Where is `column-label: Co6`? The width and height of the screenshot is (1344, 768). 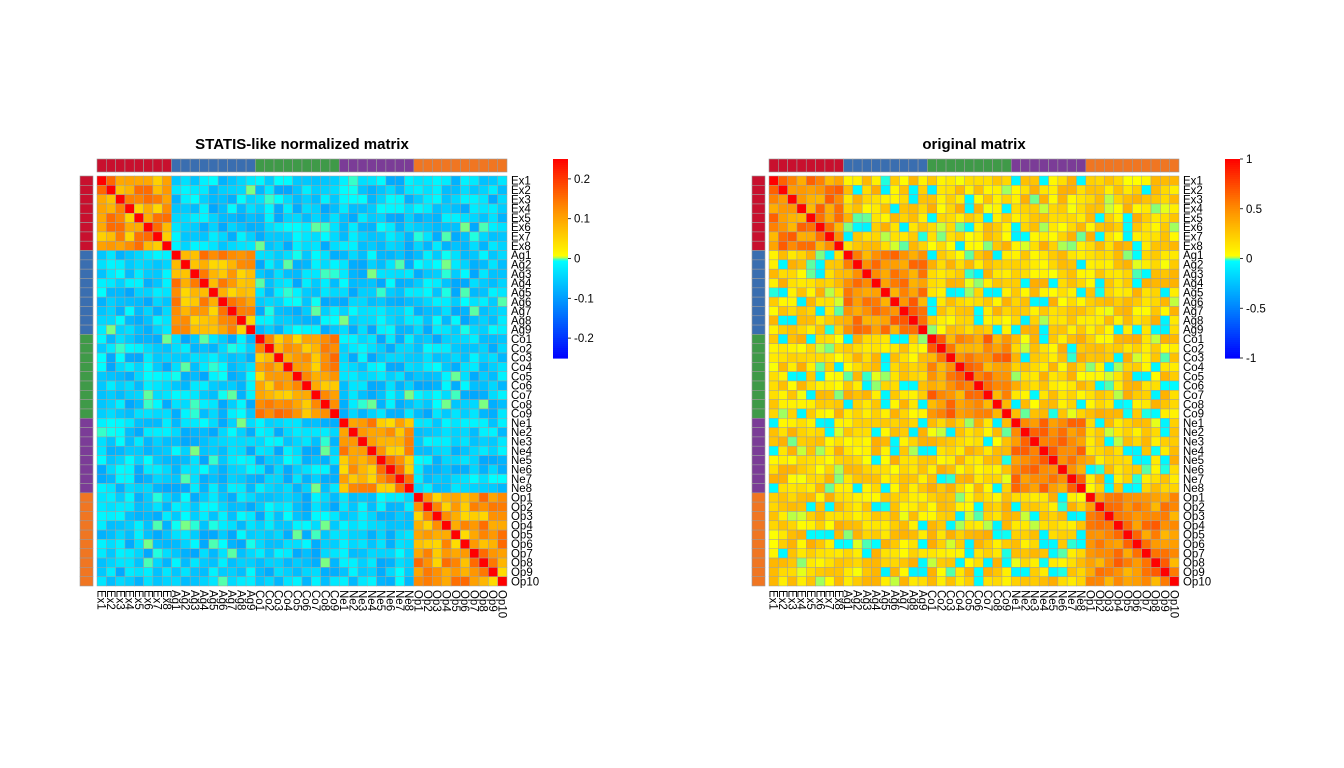 column-label: Co6 is located at coordinates (978, 600).